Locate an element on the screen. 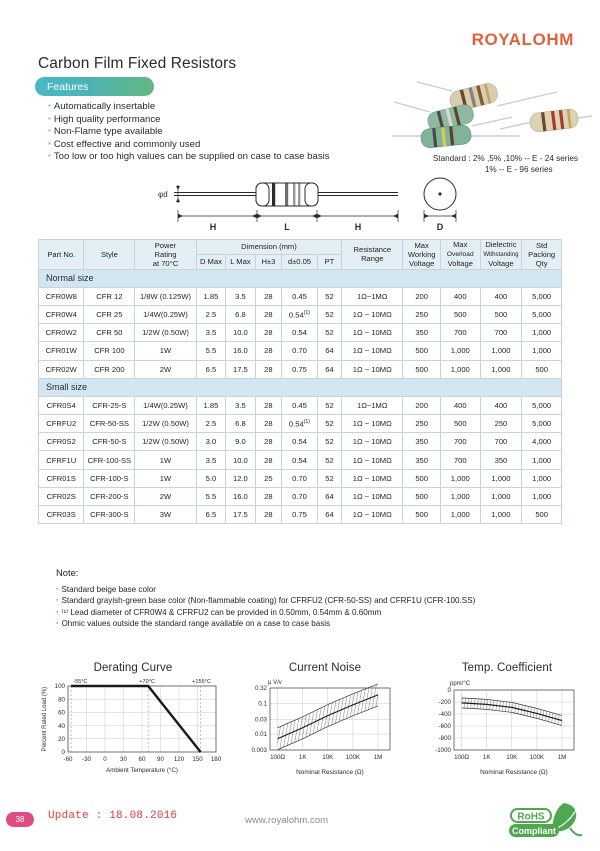  list-item: ▪ Standard beige base color is located at coordinates (106, 589).